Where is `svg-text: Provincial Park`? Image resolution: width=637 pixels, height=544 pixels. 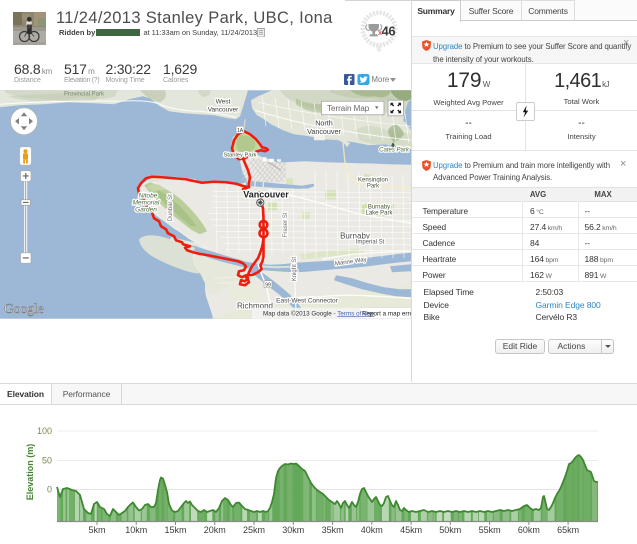 svg-text: Provincial Park is located at coordinates (84, 94).